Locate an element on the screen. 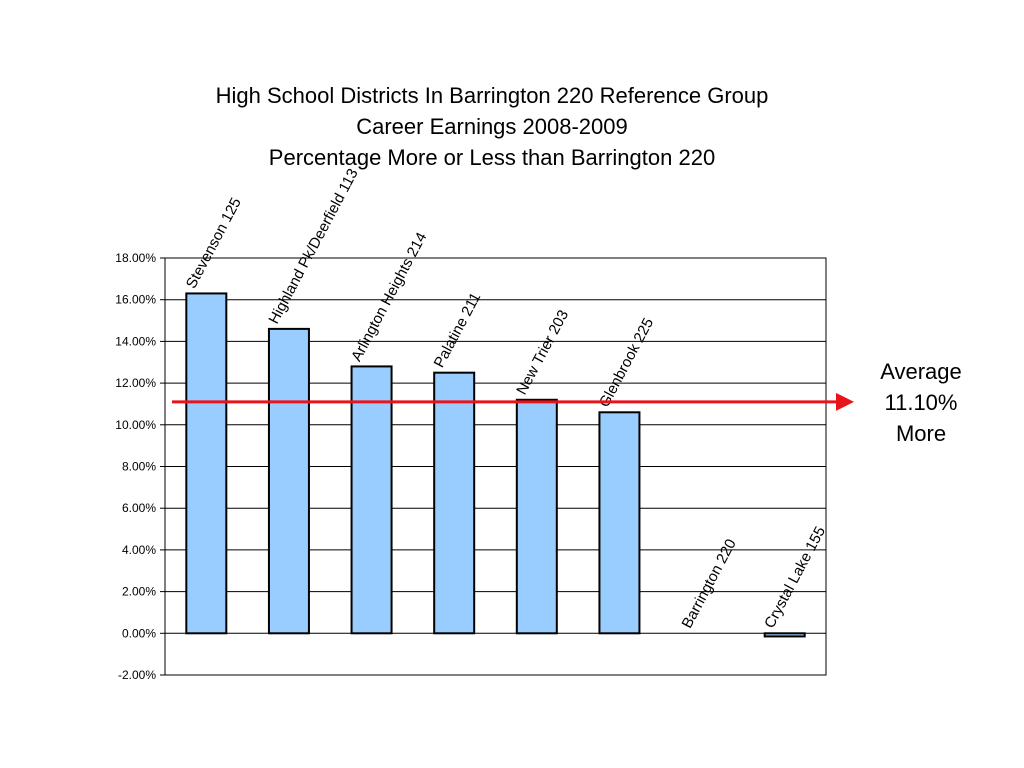  y-tick-label: 4.00% is located at coordinates (139, 550).